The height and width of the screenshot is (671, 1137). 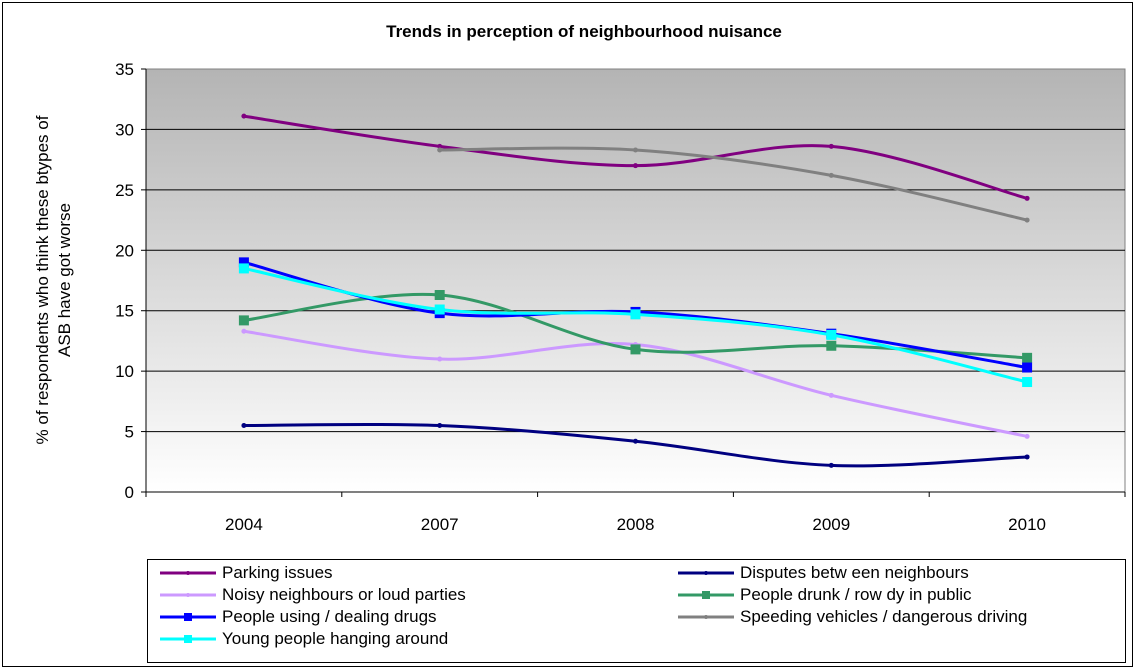 I want to click on legend-item-drugs: People using / dealing drugs, so click(x=297, y=617).